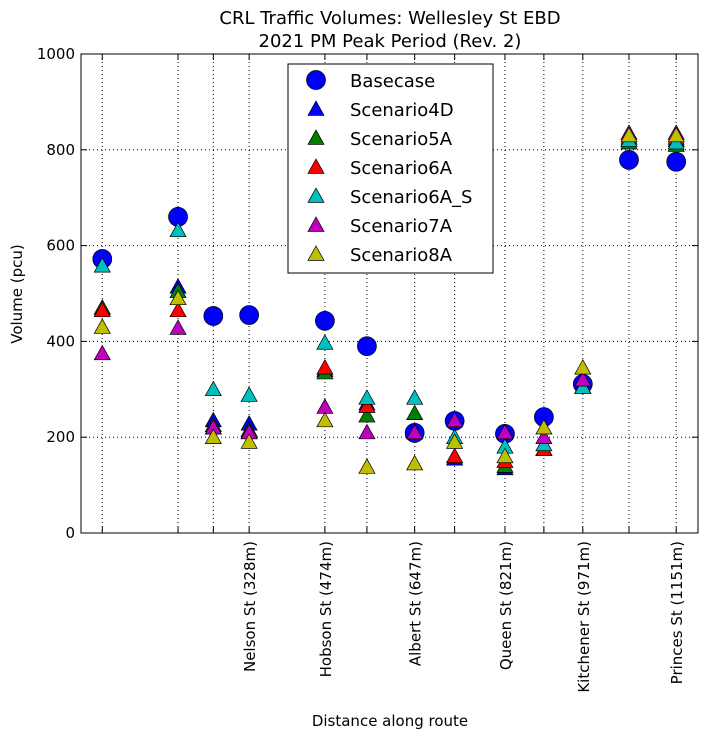 Image resolution: width=709 pixels, height=741 pixels. Describe the element at coordinates (390, 721) in the screenshot. I see `x-axis-label: Distance along route` at that location.